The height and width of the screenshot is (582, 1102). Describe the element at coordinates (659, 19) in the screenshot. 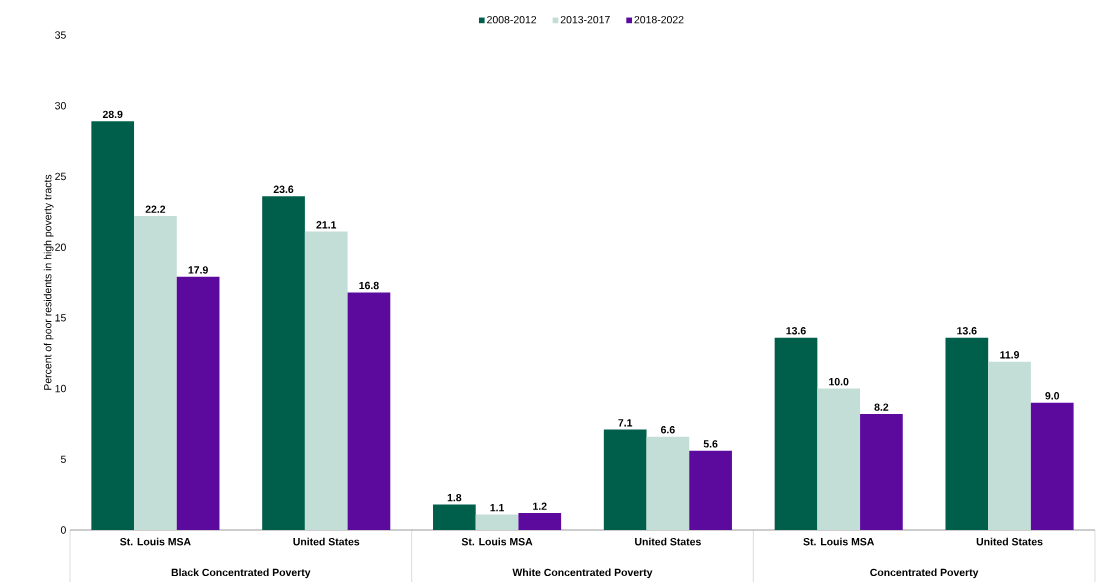

I see `legend-label: 2018-2022` at that location.